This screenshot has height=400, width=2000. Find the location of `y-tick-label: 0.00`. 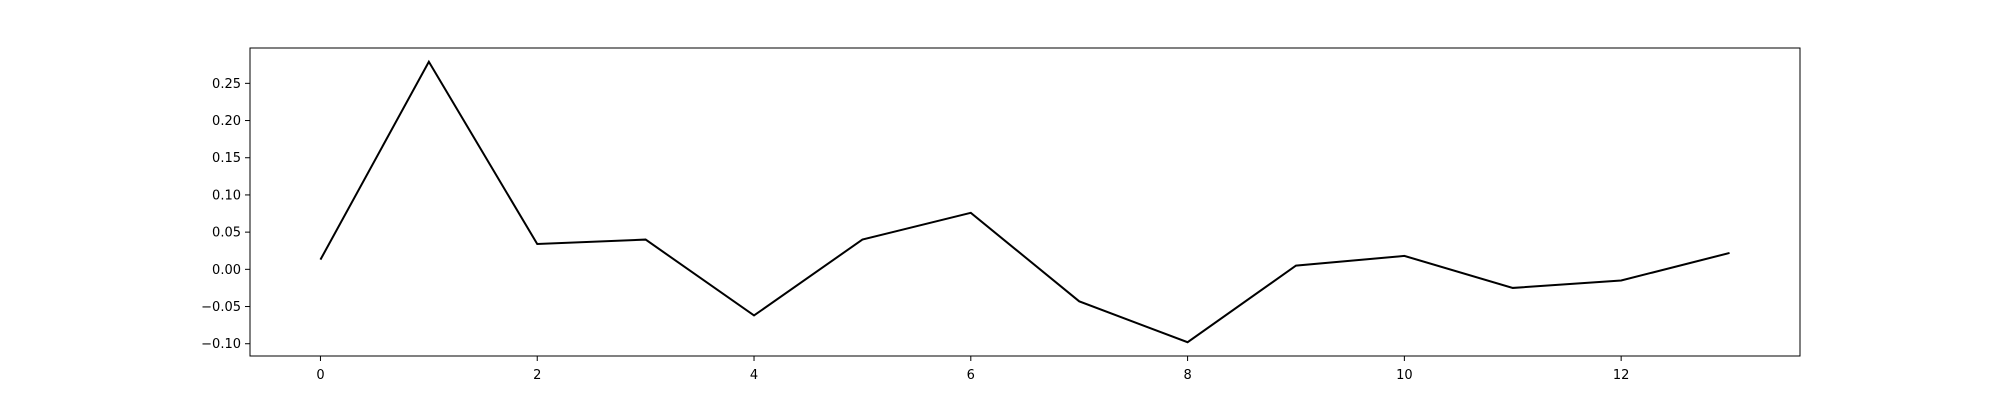

y-tick-label: 0.00 is located at coordinates (226, 270).